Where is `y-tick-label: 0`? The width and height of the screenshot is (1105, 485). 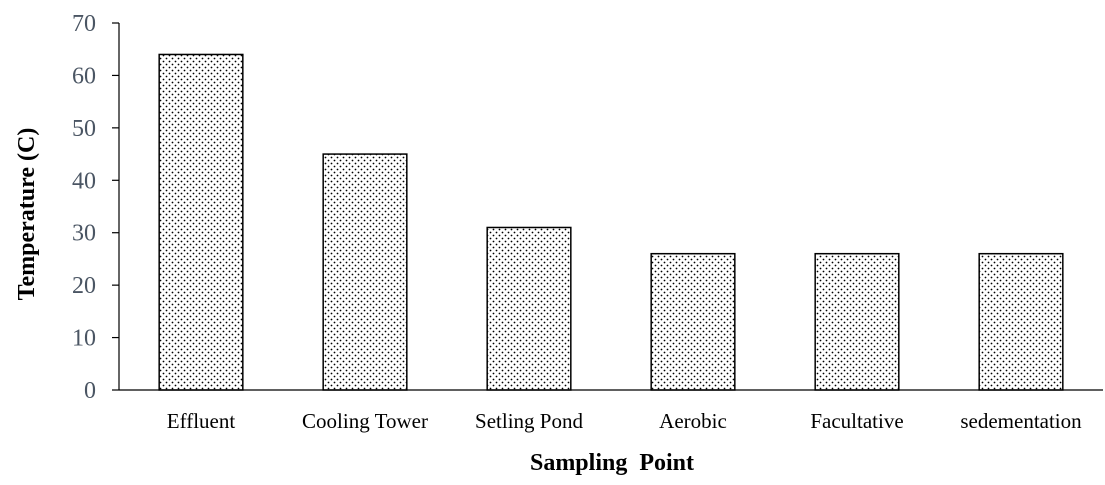
y-tick-label: 0 is located at coordinates (90, 391).